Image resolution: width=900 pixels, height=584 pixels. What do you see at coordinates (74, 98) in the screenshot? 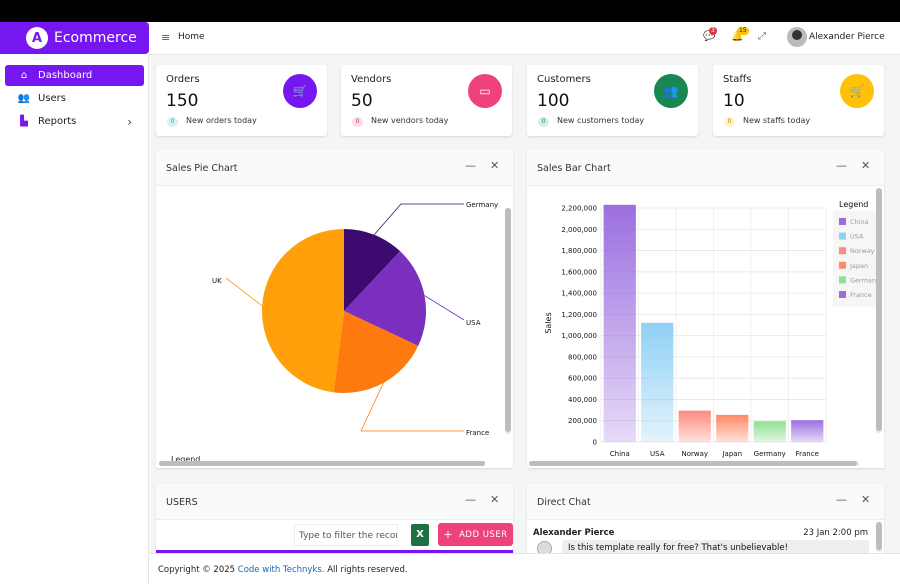
I see `sidebar-item-users: 👥 Users` at bounding box center [74, 98].